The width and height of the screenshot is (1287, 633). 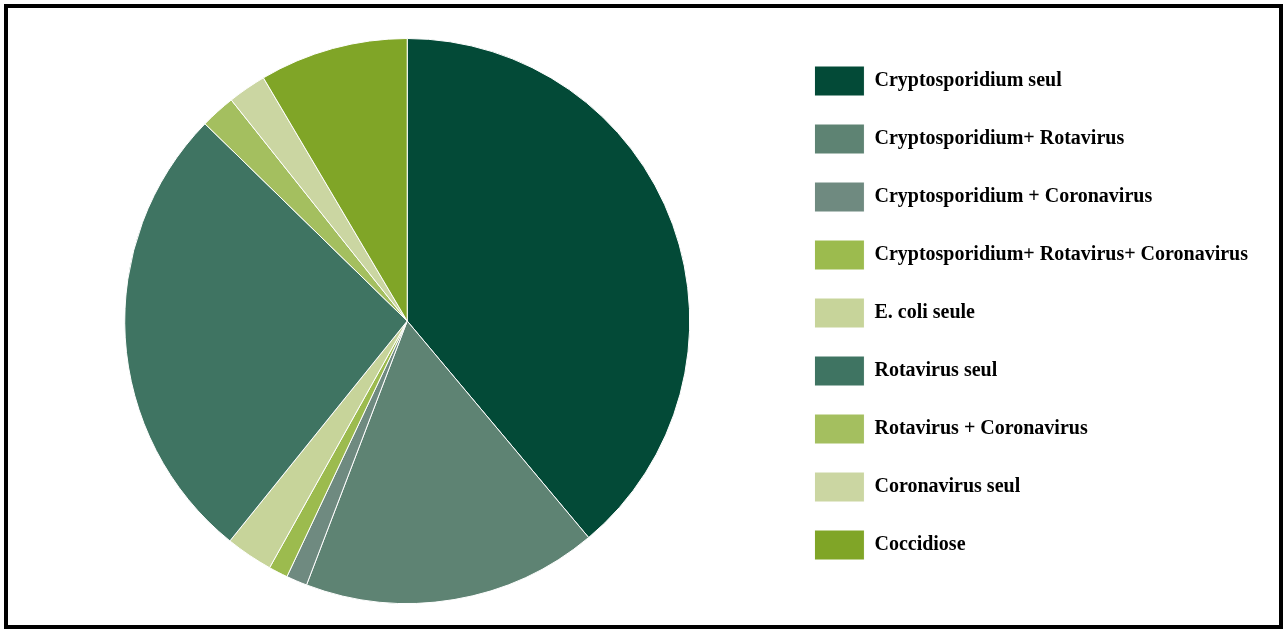 What do you see at coordinates (1013, 196) in the screenshot?
I see `legend-label: Cryptosporidium + Coronavirus` at bounding box center [1013, 196].